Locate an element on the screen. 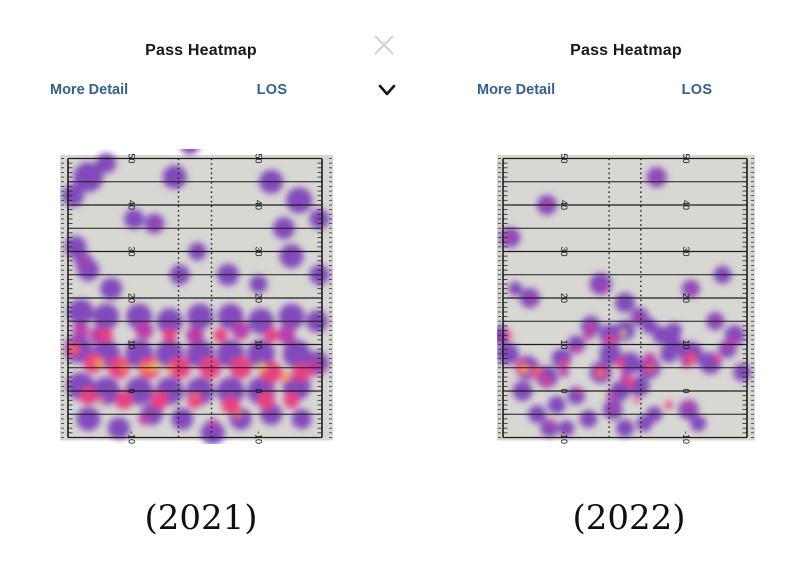  year-caption-2021: (2021) is located at coordinates (201, 518).